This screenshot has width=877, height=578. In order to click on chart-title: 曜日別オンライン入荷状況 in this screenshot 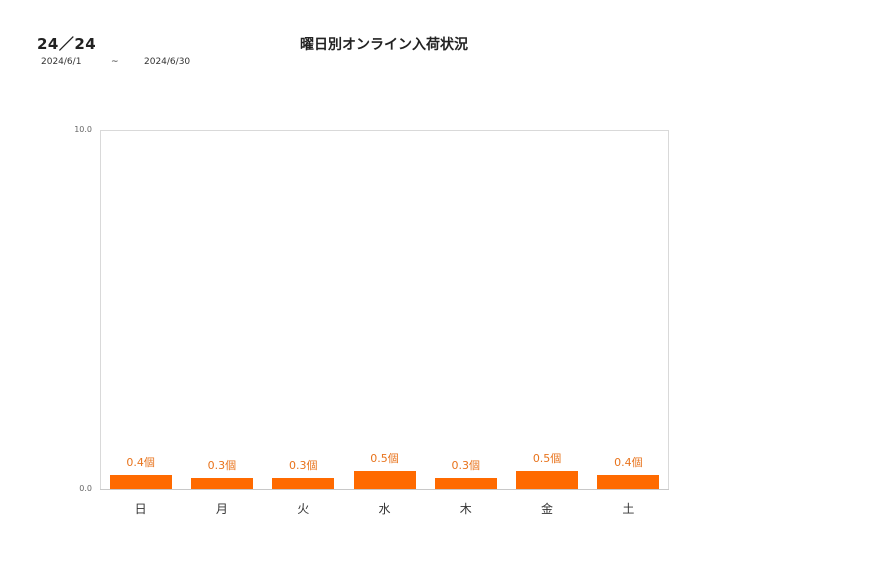, I will do `click(384, 45)`.